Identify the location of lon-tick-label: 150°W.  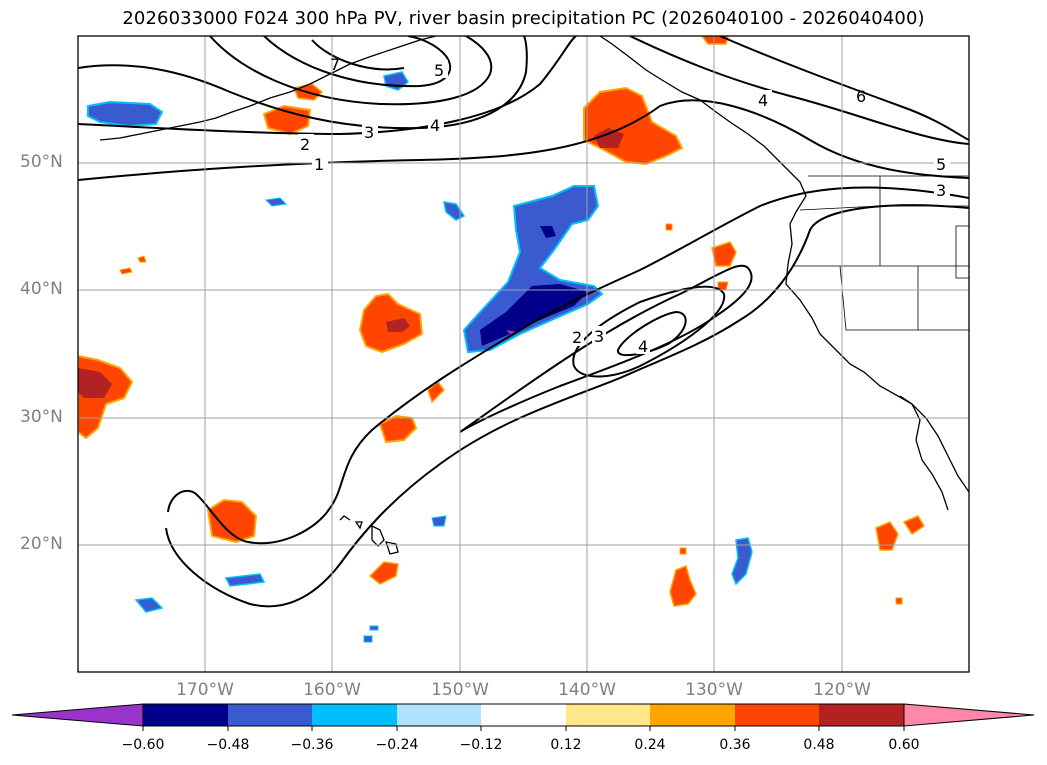
(460, 690).